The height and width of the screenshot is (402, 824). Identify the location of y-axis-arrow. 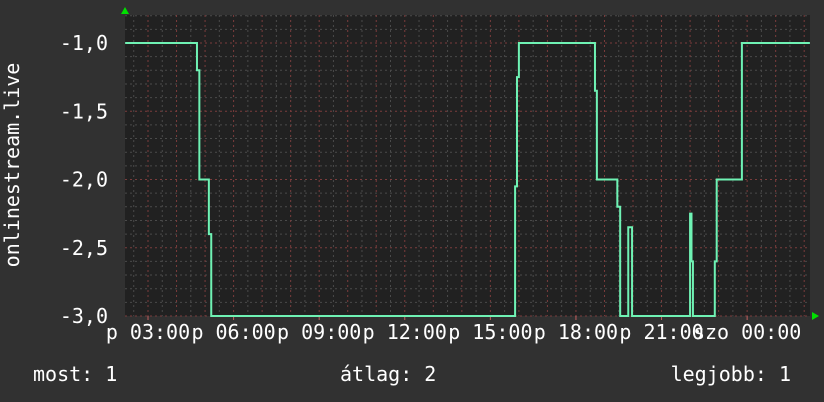
(125, 10).